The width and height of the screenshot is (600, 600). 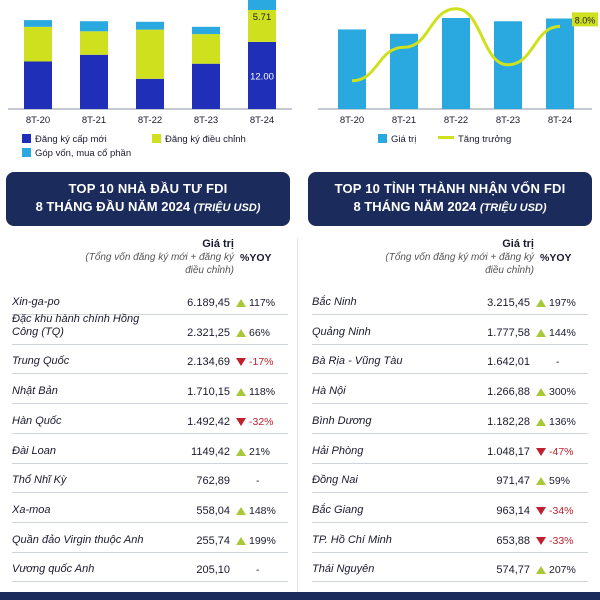 I want to click on table-row: Thổ Nhĩ Kỳ 762,89 -, so click(x=150, y=479).